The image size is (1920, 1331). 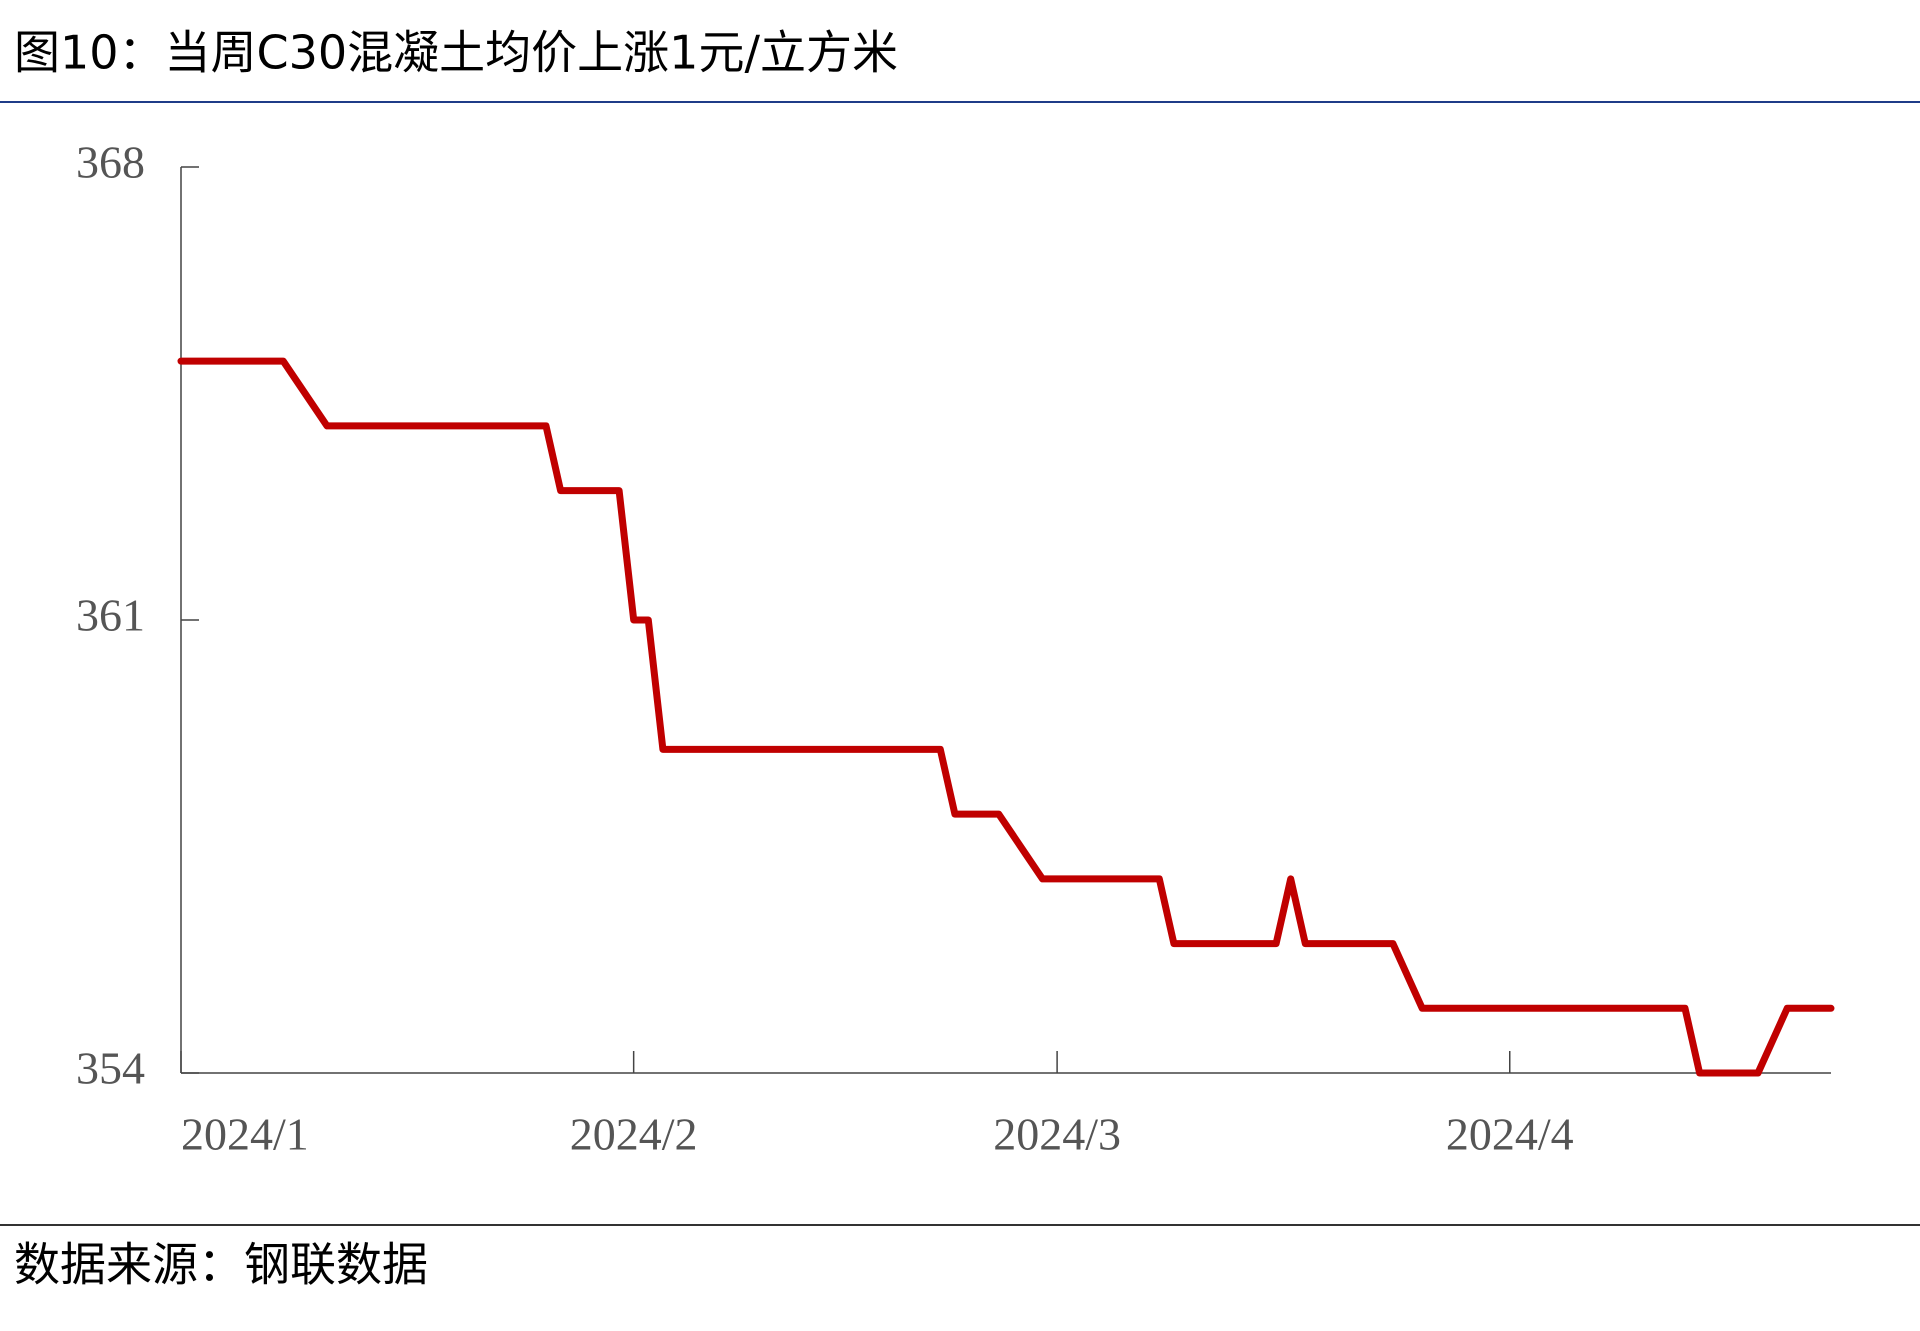 I want to click on y-tick-label: 368, so click(x=110, y=162).